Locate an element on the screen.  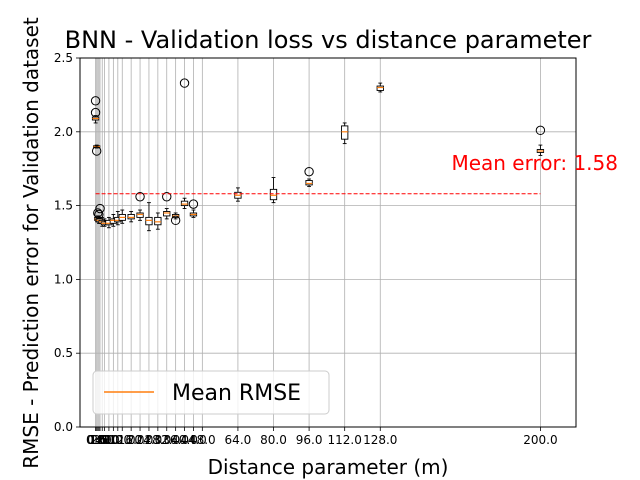
x-tick-label: 96.0 is located at coordinates (309, 440).